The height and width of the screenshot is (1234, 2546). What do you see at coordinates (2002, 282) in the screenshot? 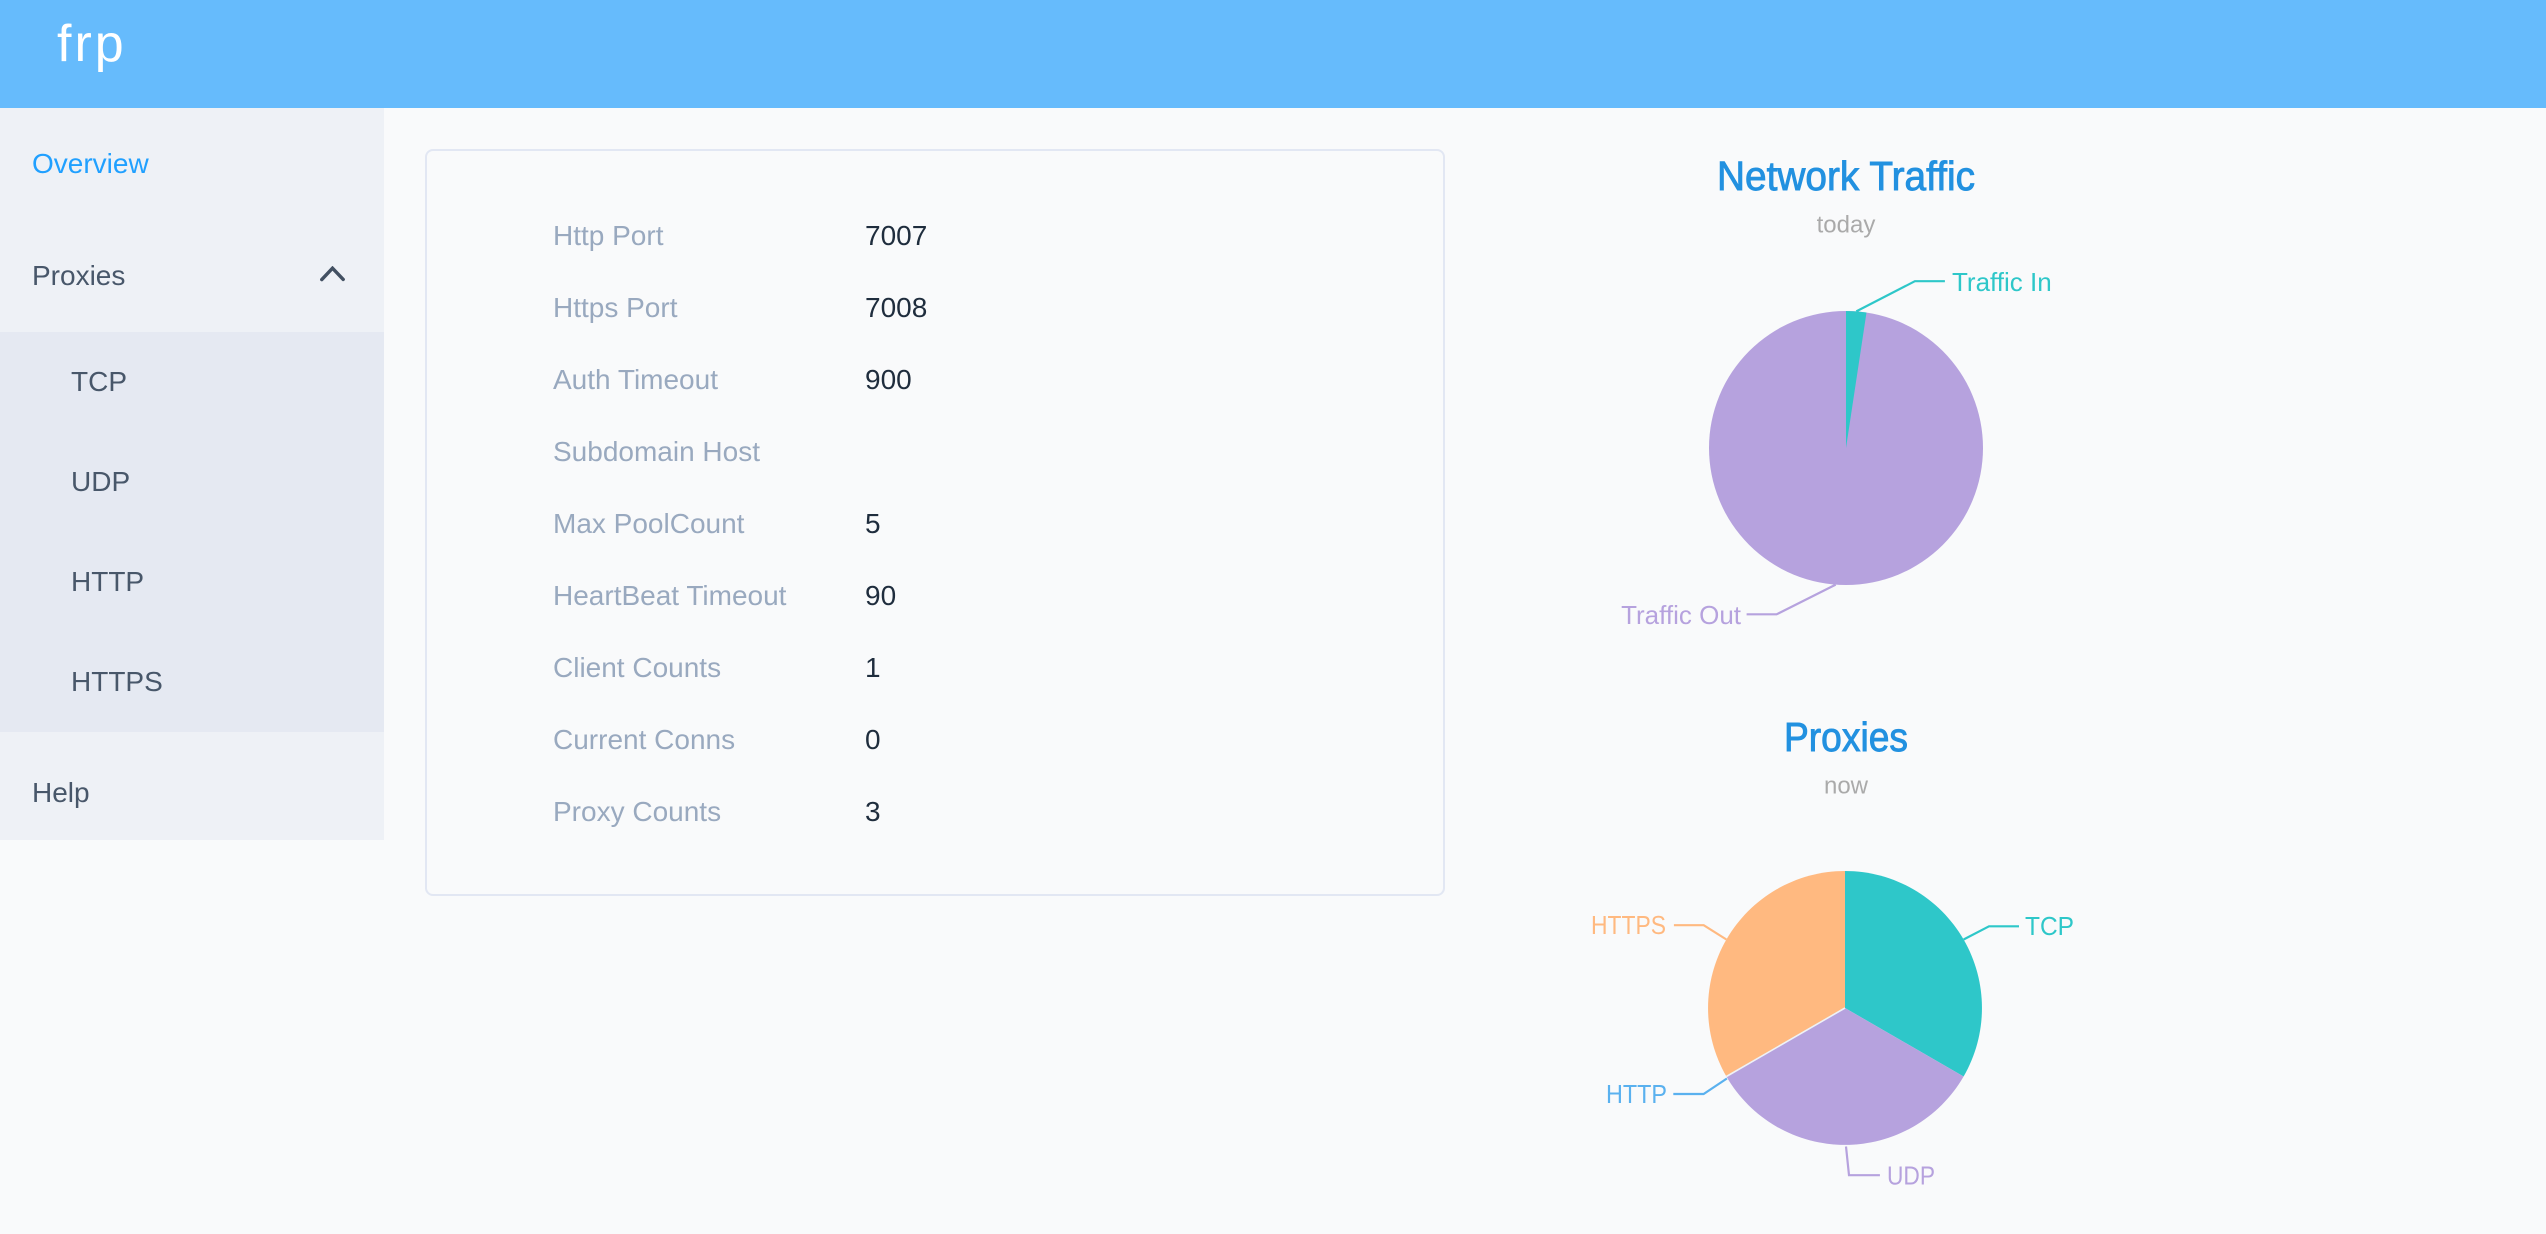
I see `svg-text: Traffic In` at bounding box center [2002, 282].